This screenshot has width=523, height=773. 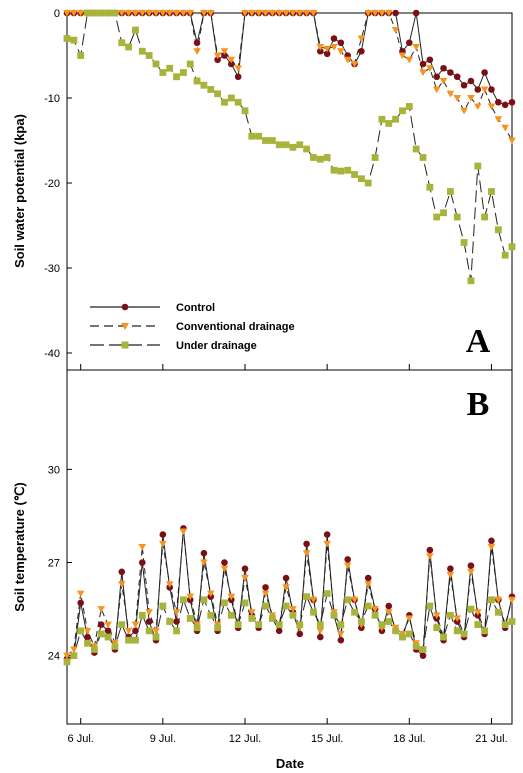 I want to click on legend-marker-under, so click(x=125, y=345).